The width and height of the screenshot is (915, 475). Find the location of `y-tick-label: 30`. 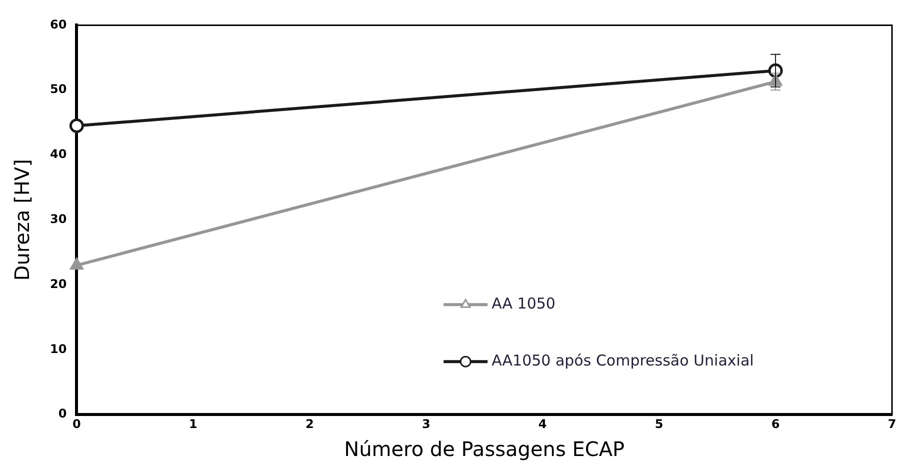

y-tick-label: 30 is located at coordinates (58, 219).